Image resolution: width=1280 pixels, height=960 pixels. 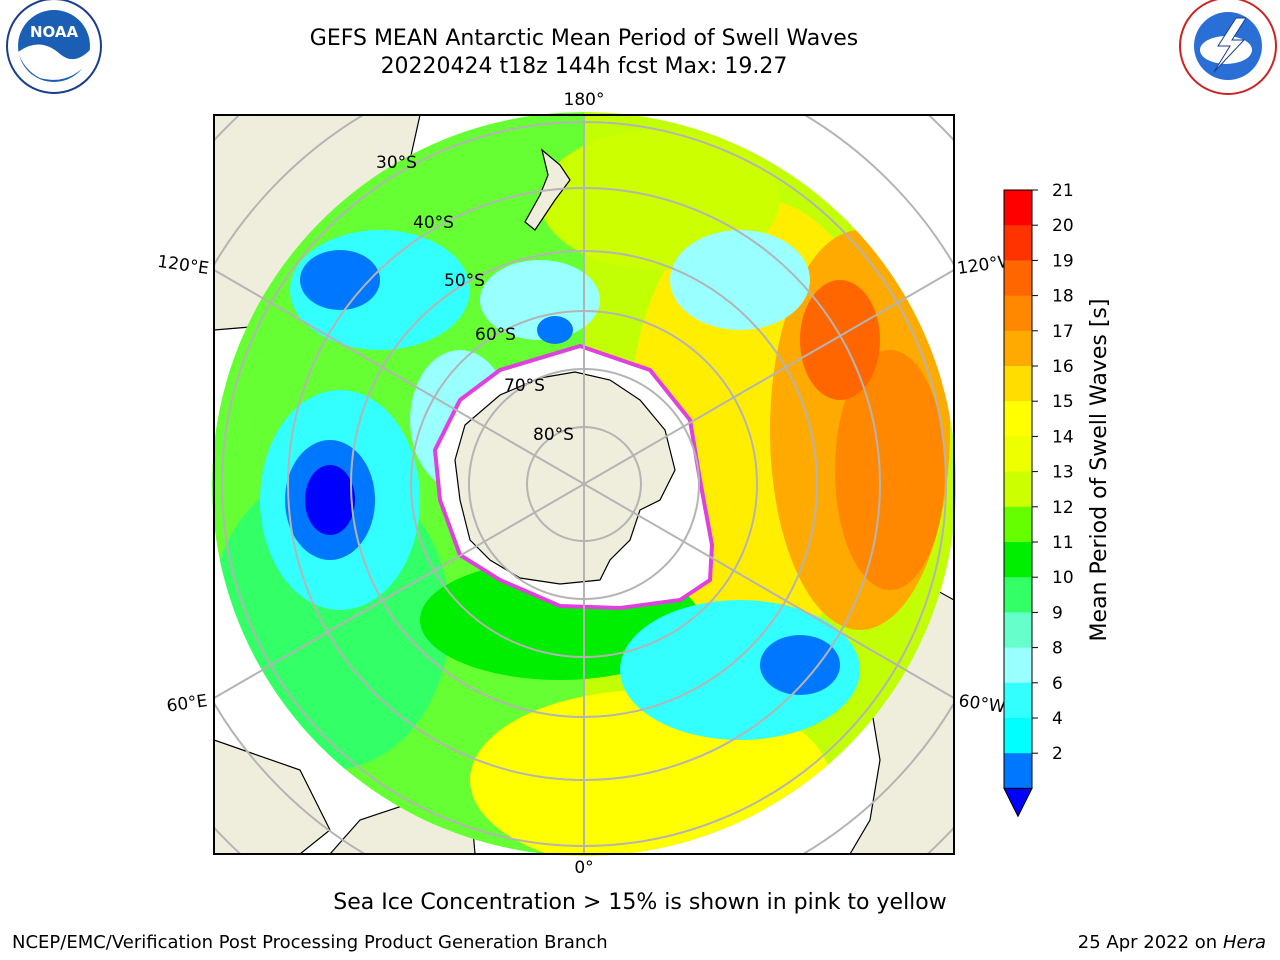 I want to click on colorbar-tick-label: 16, so click(x=1063, y=367).